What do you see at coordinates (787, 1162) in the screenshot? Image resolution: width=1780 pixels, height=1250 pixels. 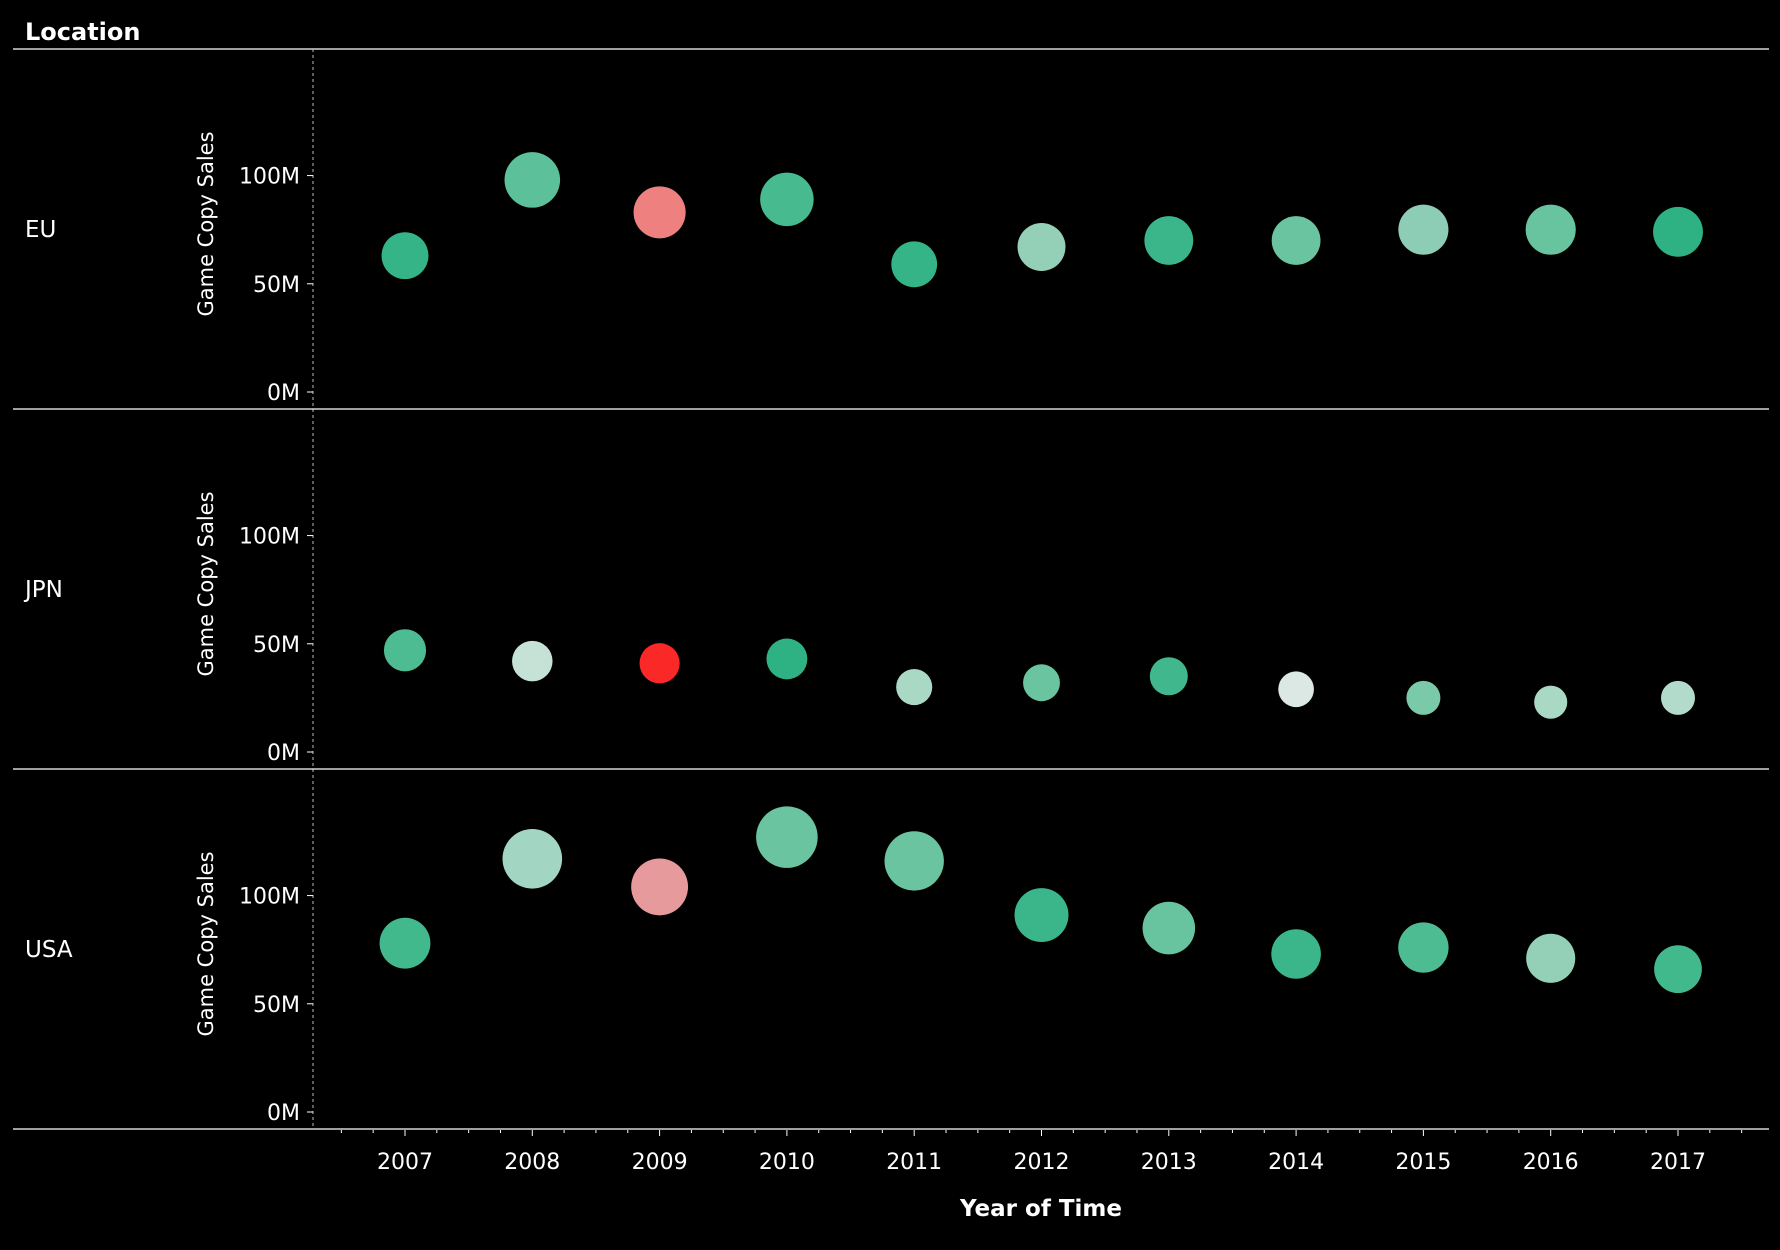 I see `x-tick-label-2010: 2010` at bounding box center [787, 1162].